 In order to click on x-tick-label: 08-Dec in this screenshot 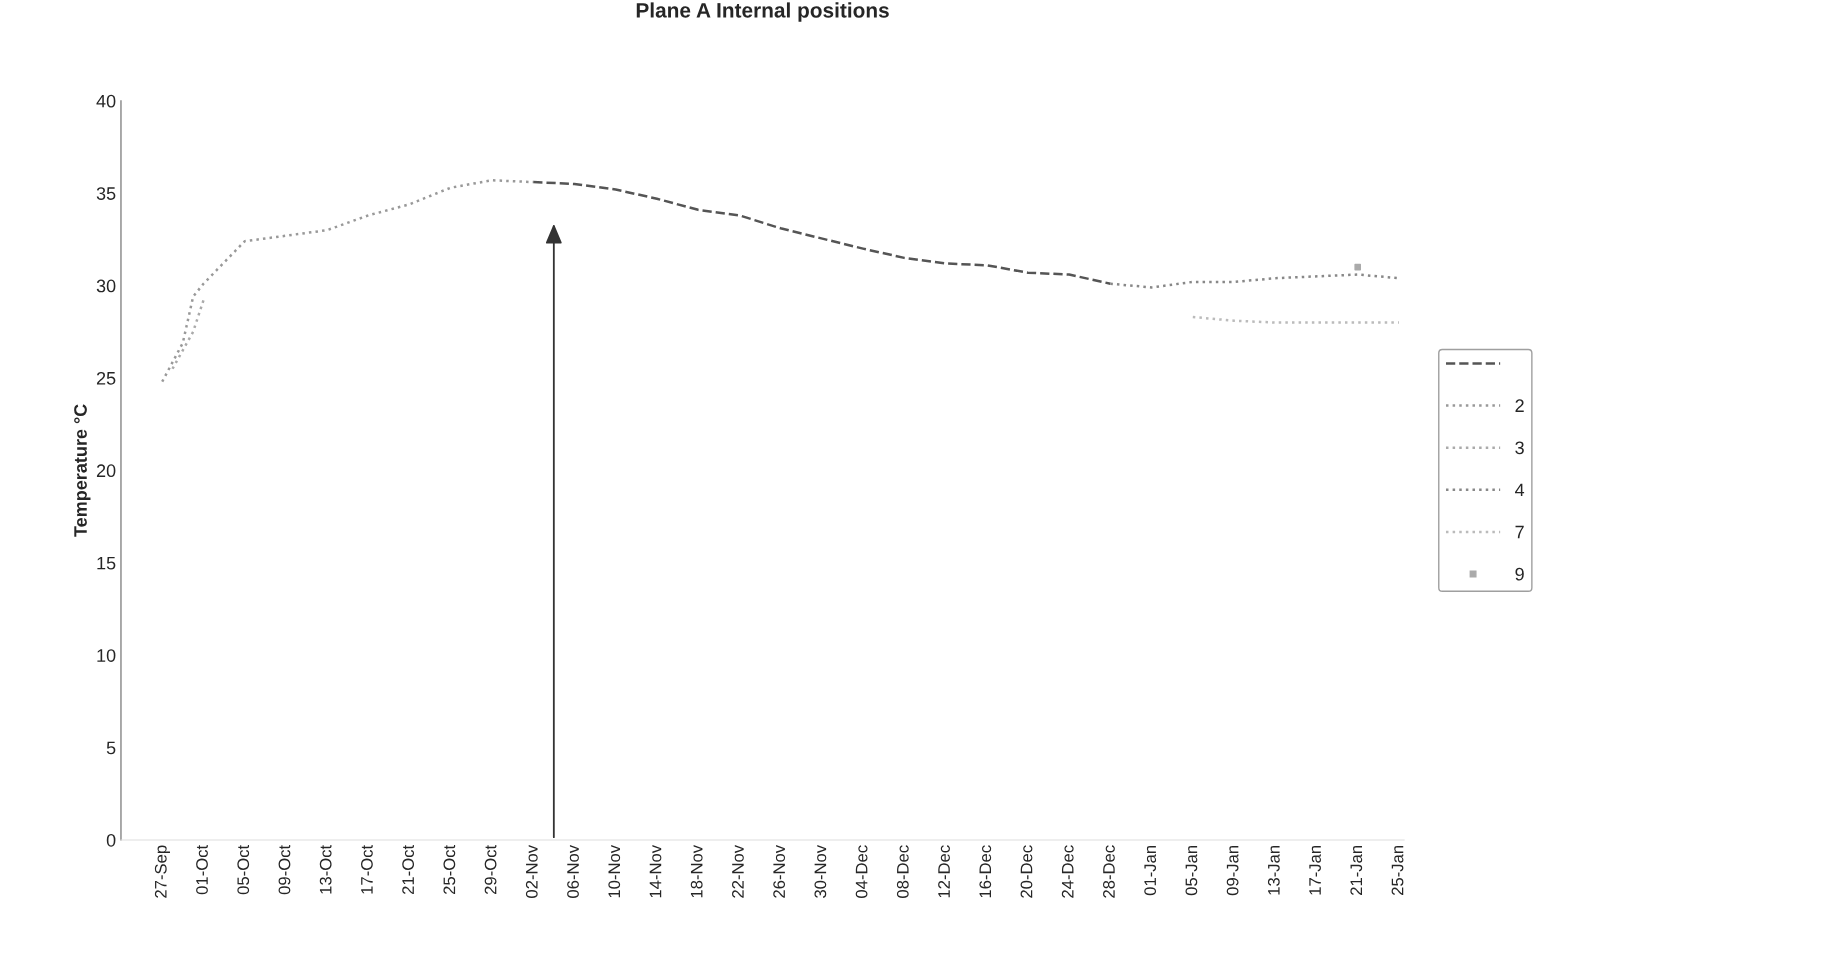, I will do `click(902, 871)`.